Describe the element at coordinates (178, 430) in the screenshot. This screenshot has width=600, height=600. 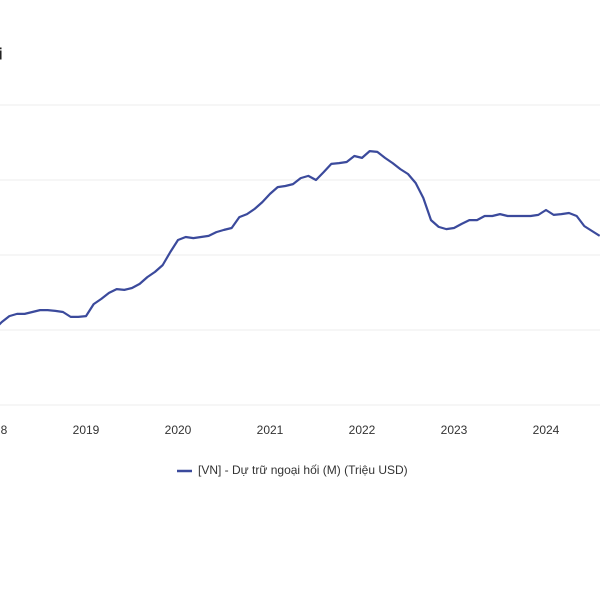
I see `x-tick-label: 2020` at that location.